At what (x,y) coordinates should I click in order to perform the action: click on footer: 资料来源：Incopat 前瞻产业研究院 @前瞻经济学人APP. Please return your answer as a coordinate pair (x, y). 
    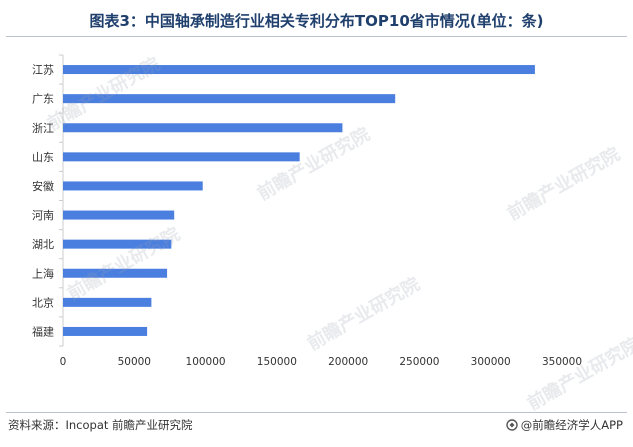
    Looking at the image, I should click on (316, 424).